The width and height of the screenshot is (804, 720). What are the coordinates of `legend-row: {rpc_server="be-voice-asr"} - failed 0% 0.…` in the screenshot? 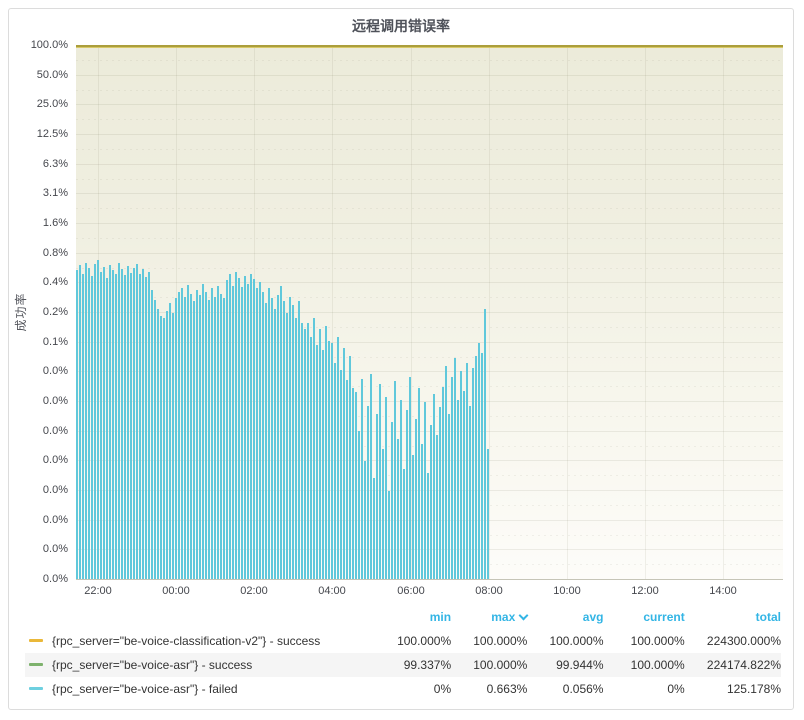 It's located at (403, 689).